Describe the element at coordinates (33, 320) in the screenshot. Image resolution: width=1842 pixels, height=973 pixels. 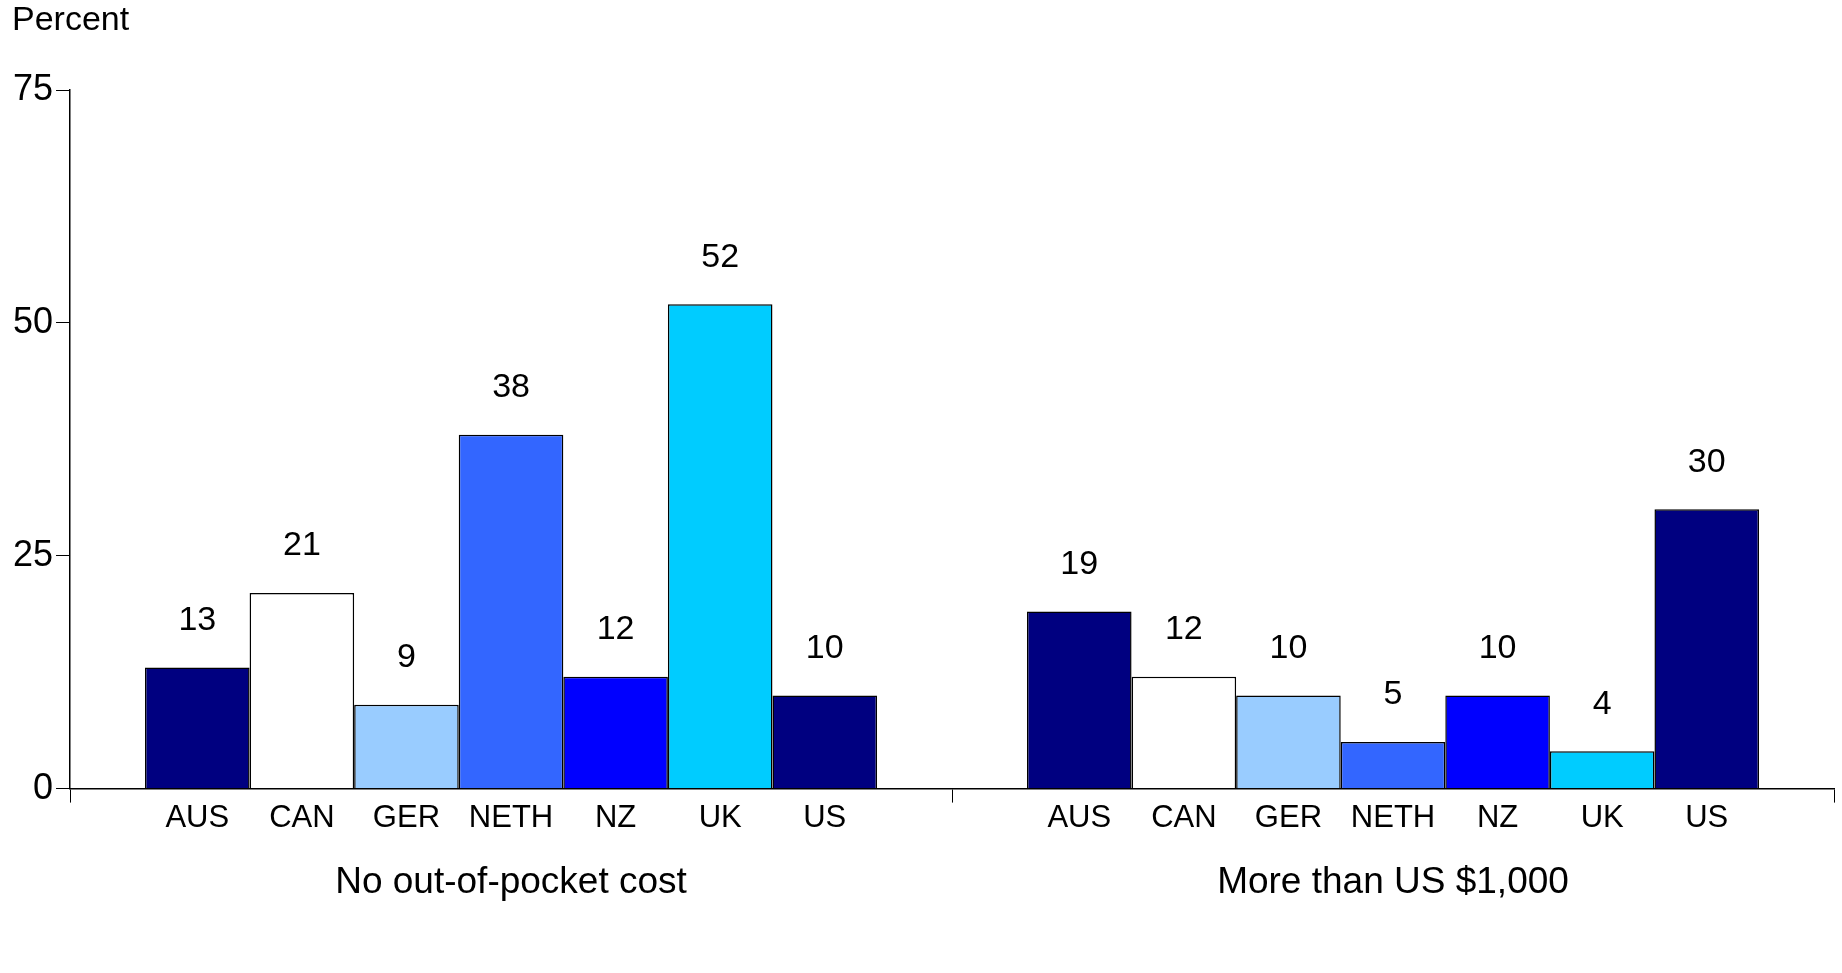
I see `y-tick-label: 50` at that location.